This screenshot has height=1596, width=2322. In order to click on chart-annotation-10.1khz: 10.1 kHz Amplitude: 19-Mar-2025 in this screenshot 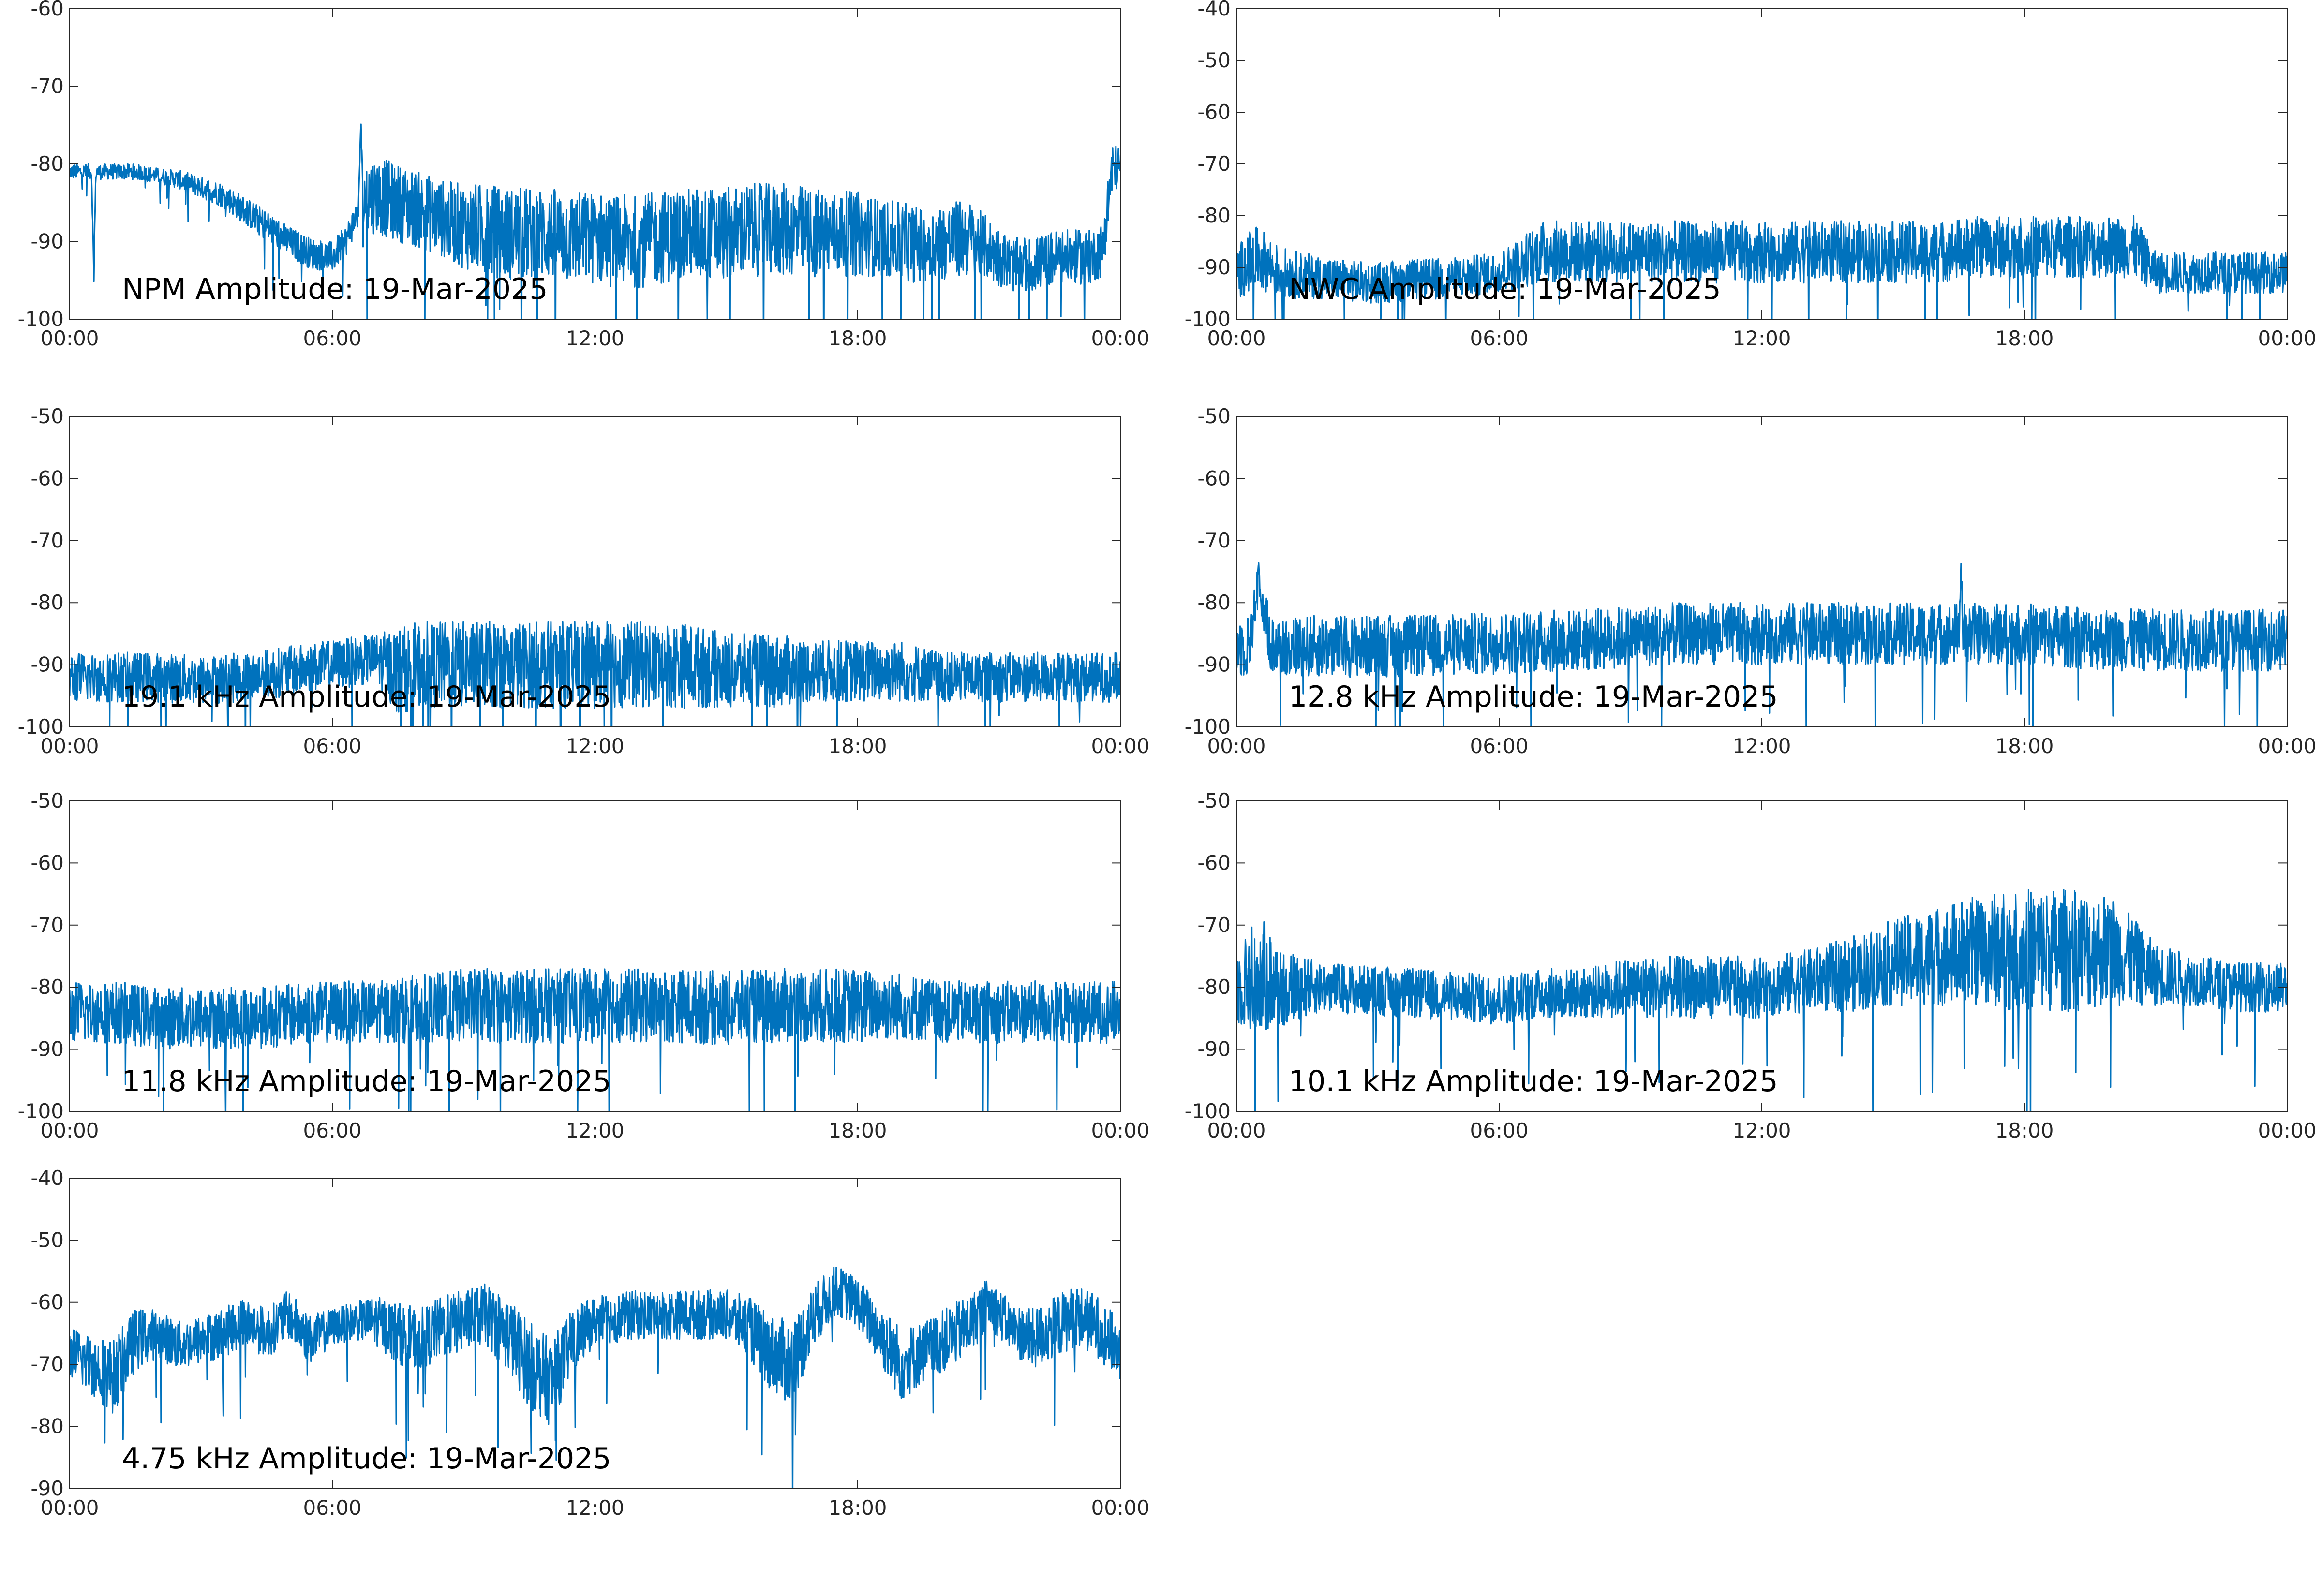, I will do `click(1533, 1081)`.